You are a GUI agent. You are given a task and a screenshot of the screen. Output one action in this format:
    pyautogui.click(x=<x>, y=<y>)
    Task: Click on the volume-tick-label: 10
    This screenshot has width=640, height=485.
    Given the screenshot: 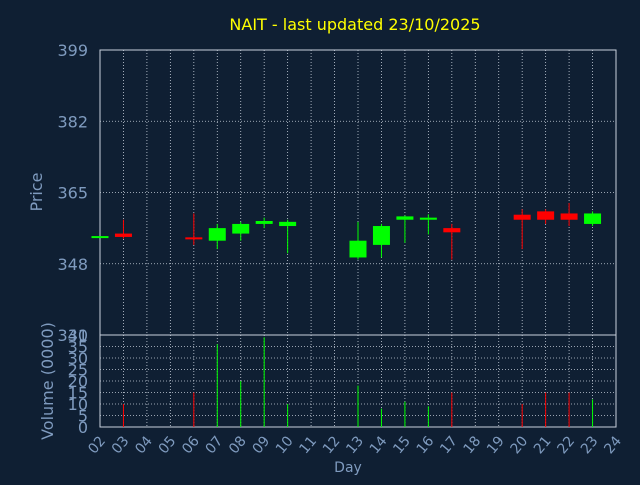 What is the action you would take?
    pyautogui.click(x=78, y=404)
    